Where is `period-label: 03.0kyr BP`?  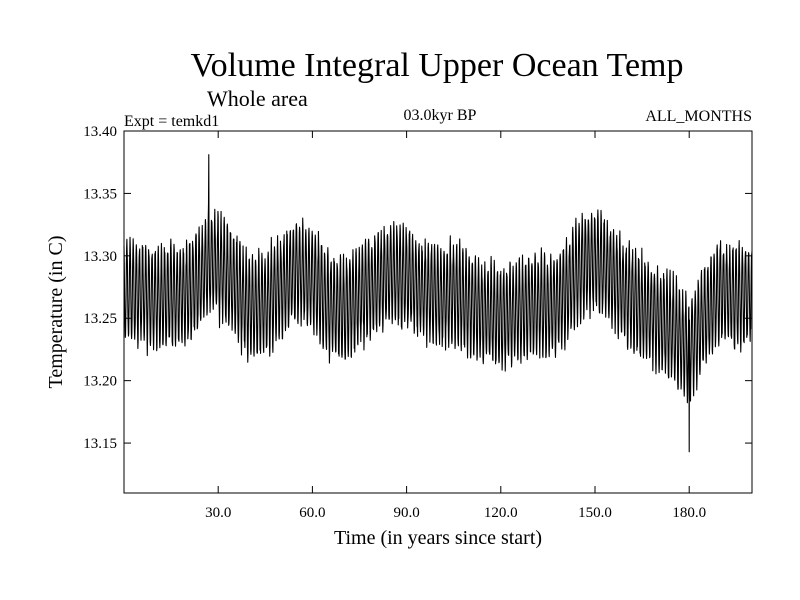
period-label: 03.0kyr BP is located at coordinates (440, 115).